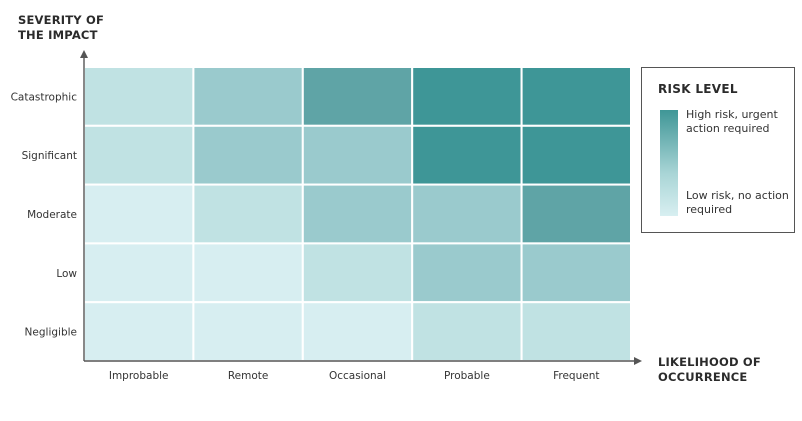 This screenshot has width=802, height=421. What do you see at coordinates (698, 89) in the screenshot?
I see `legend-title: RISK LEVEL` at bounding box center [698, 89].